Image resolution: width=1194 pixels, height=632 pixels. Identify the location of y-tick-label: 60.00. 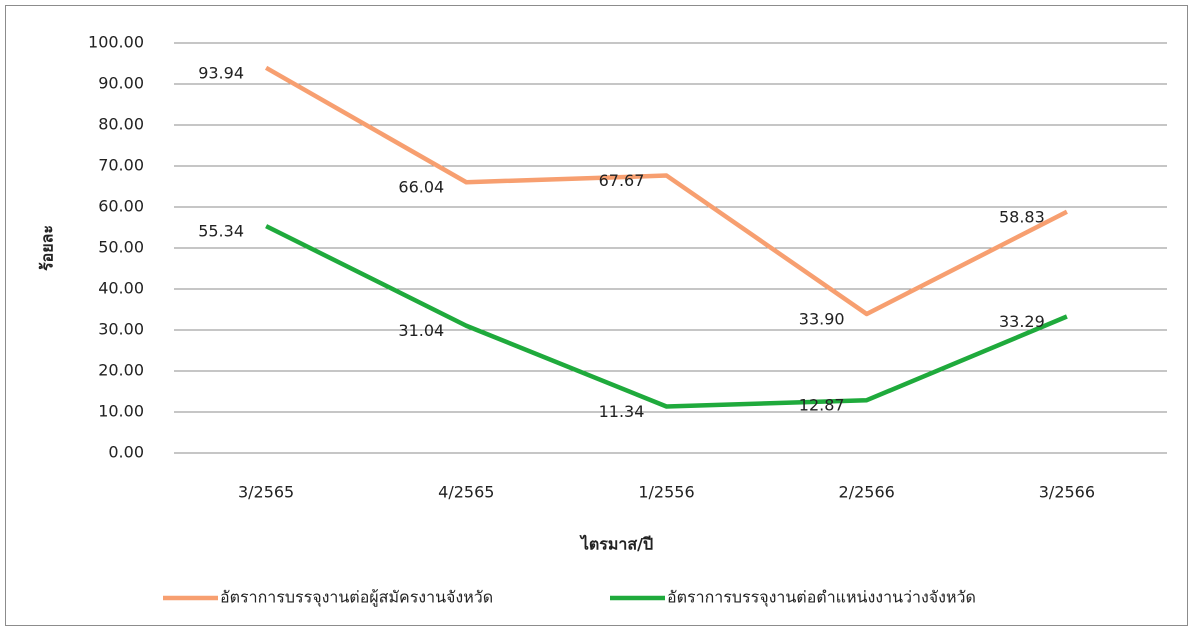
(121, 206).